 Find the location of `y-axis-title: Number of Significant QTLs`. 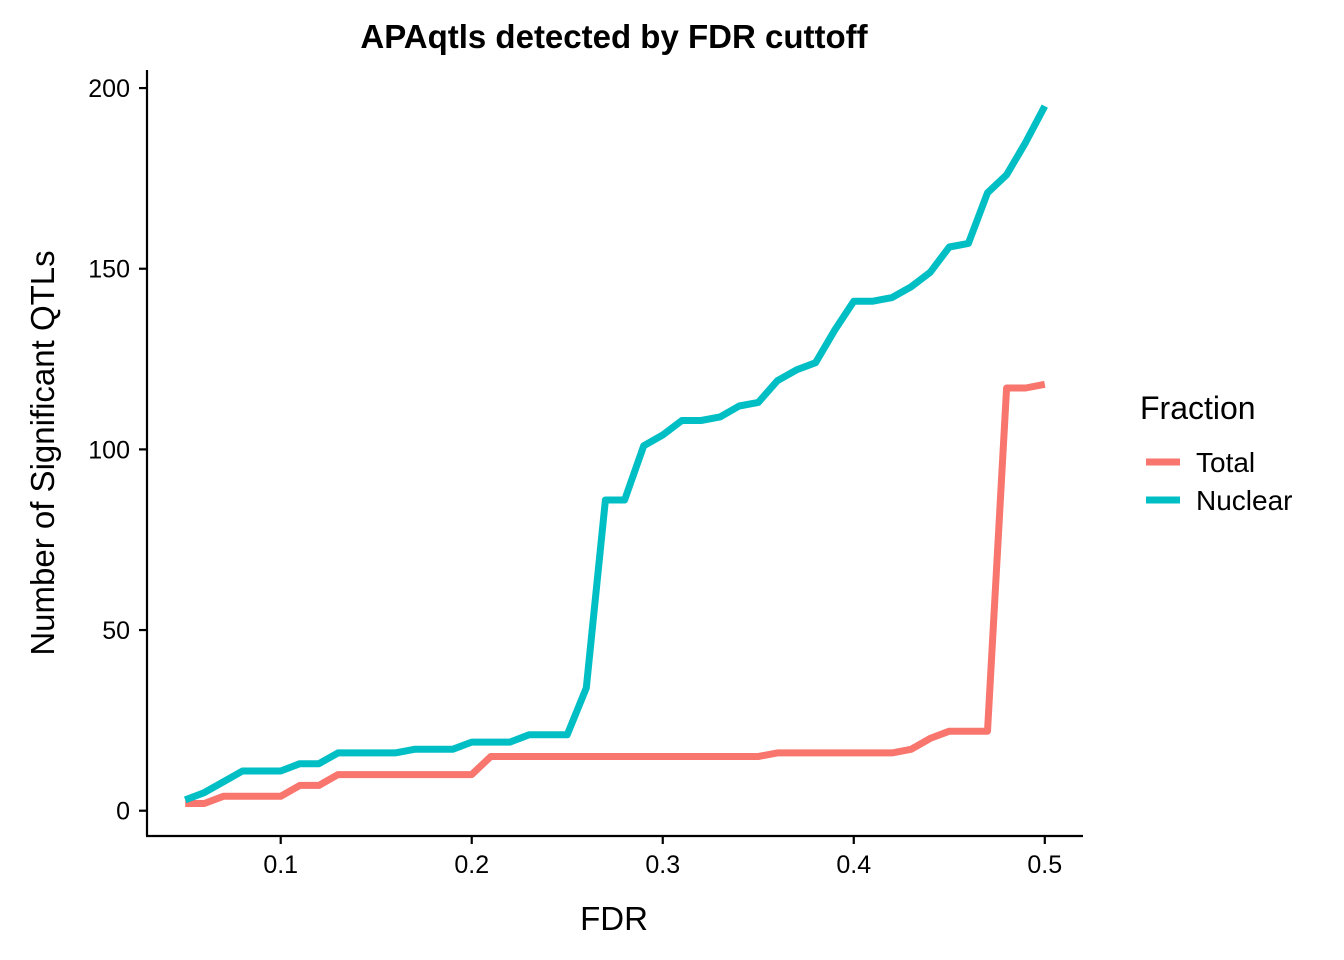

y-axis-title: Number of Significant QTLs is located at coordinates (42, 452).